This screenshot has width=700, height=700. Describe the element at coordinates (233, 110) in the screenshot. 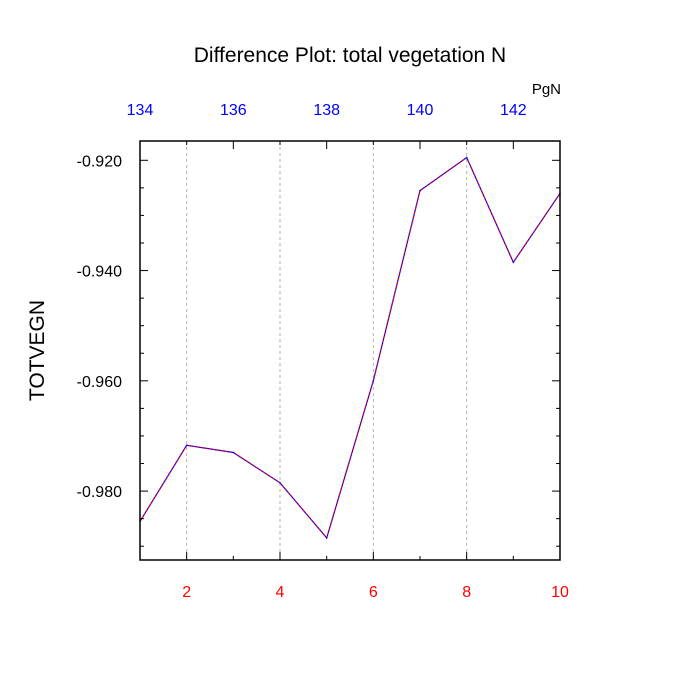

I see `top-tick-label: 136` at that location.